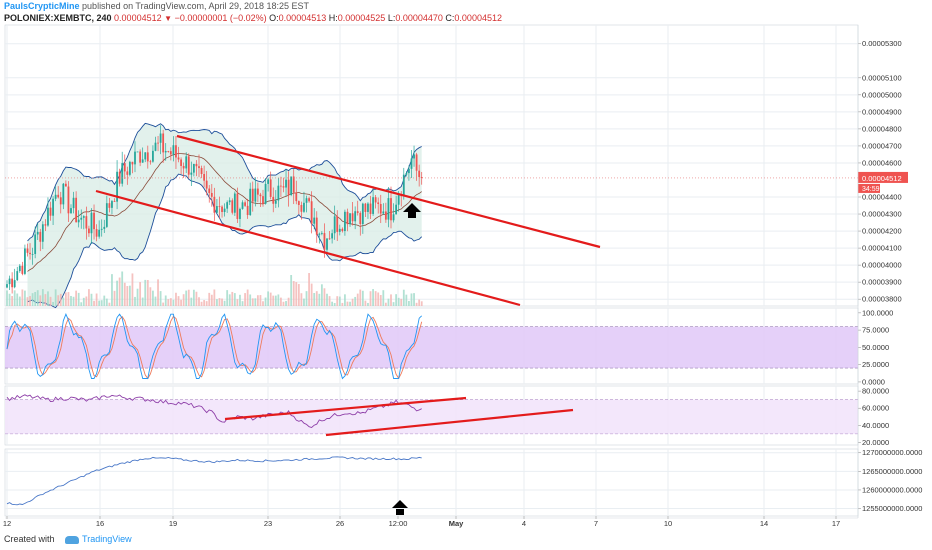  I want to click on stochastic-y-label: 0.0000, so click(873, 381).